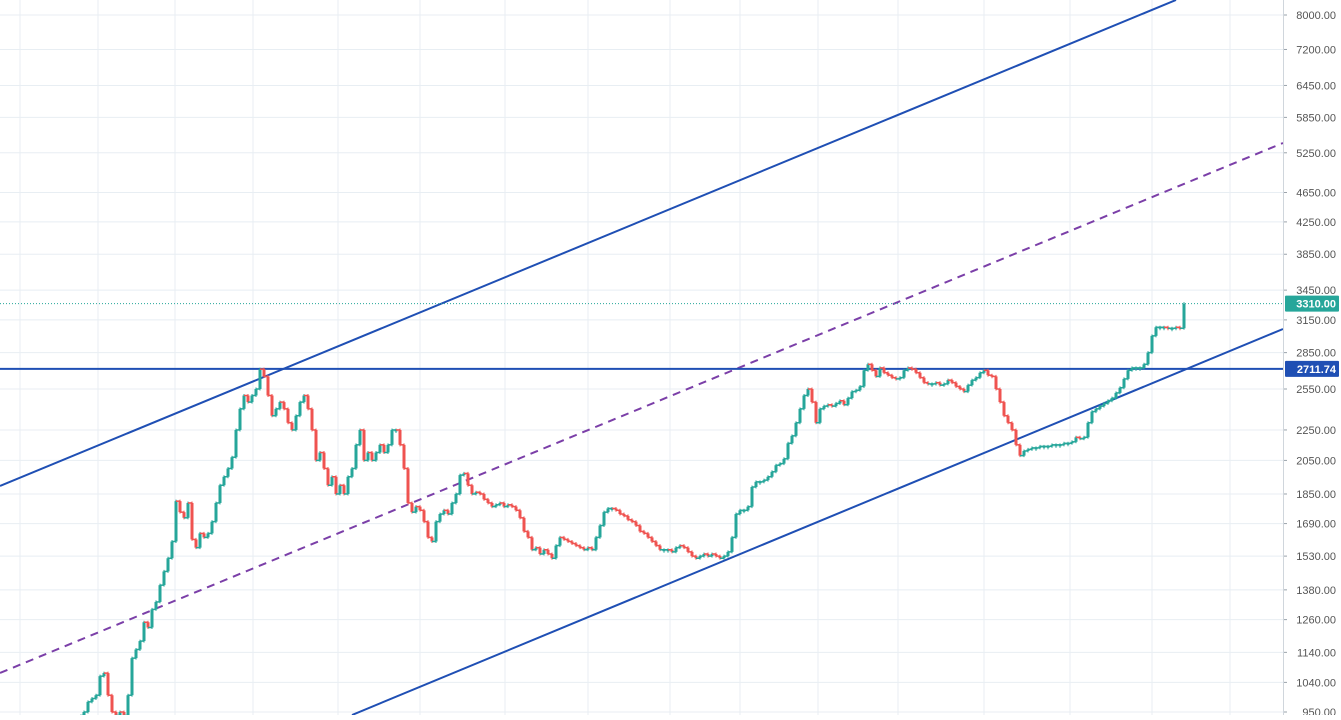 Image resolution: width=1341 pixels, height=720 pixels. I want to click on y-tick-label: 3150.00, so click(1316, 321).